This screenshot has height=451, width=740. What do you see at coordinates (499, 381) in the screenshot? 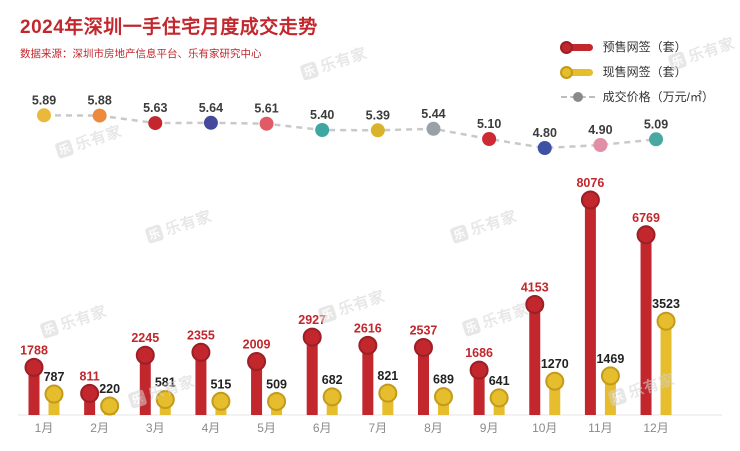
I see `svg-text: 641` at bounding box center [499, 381].